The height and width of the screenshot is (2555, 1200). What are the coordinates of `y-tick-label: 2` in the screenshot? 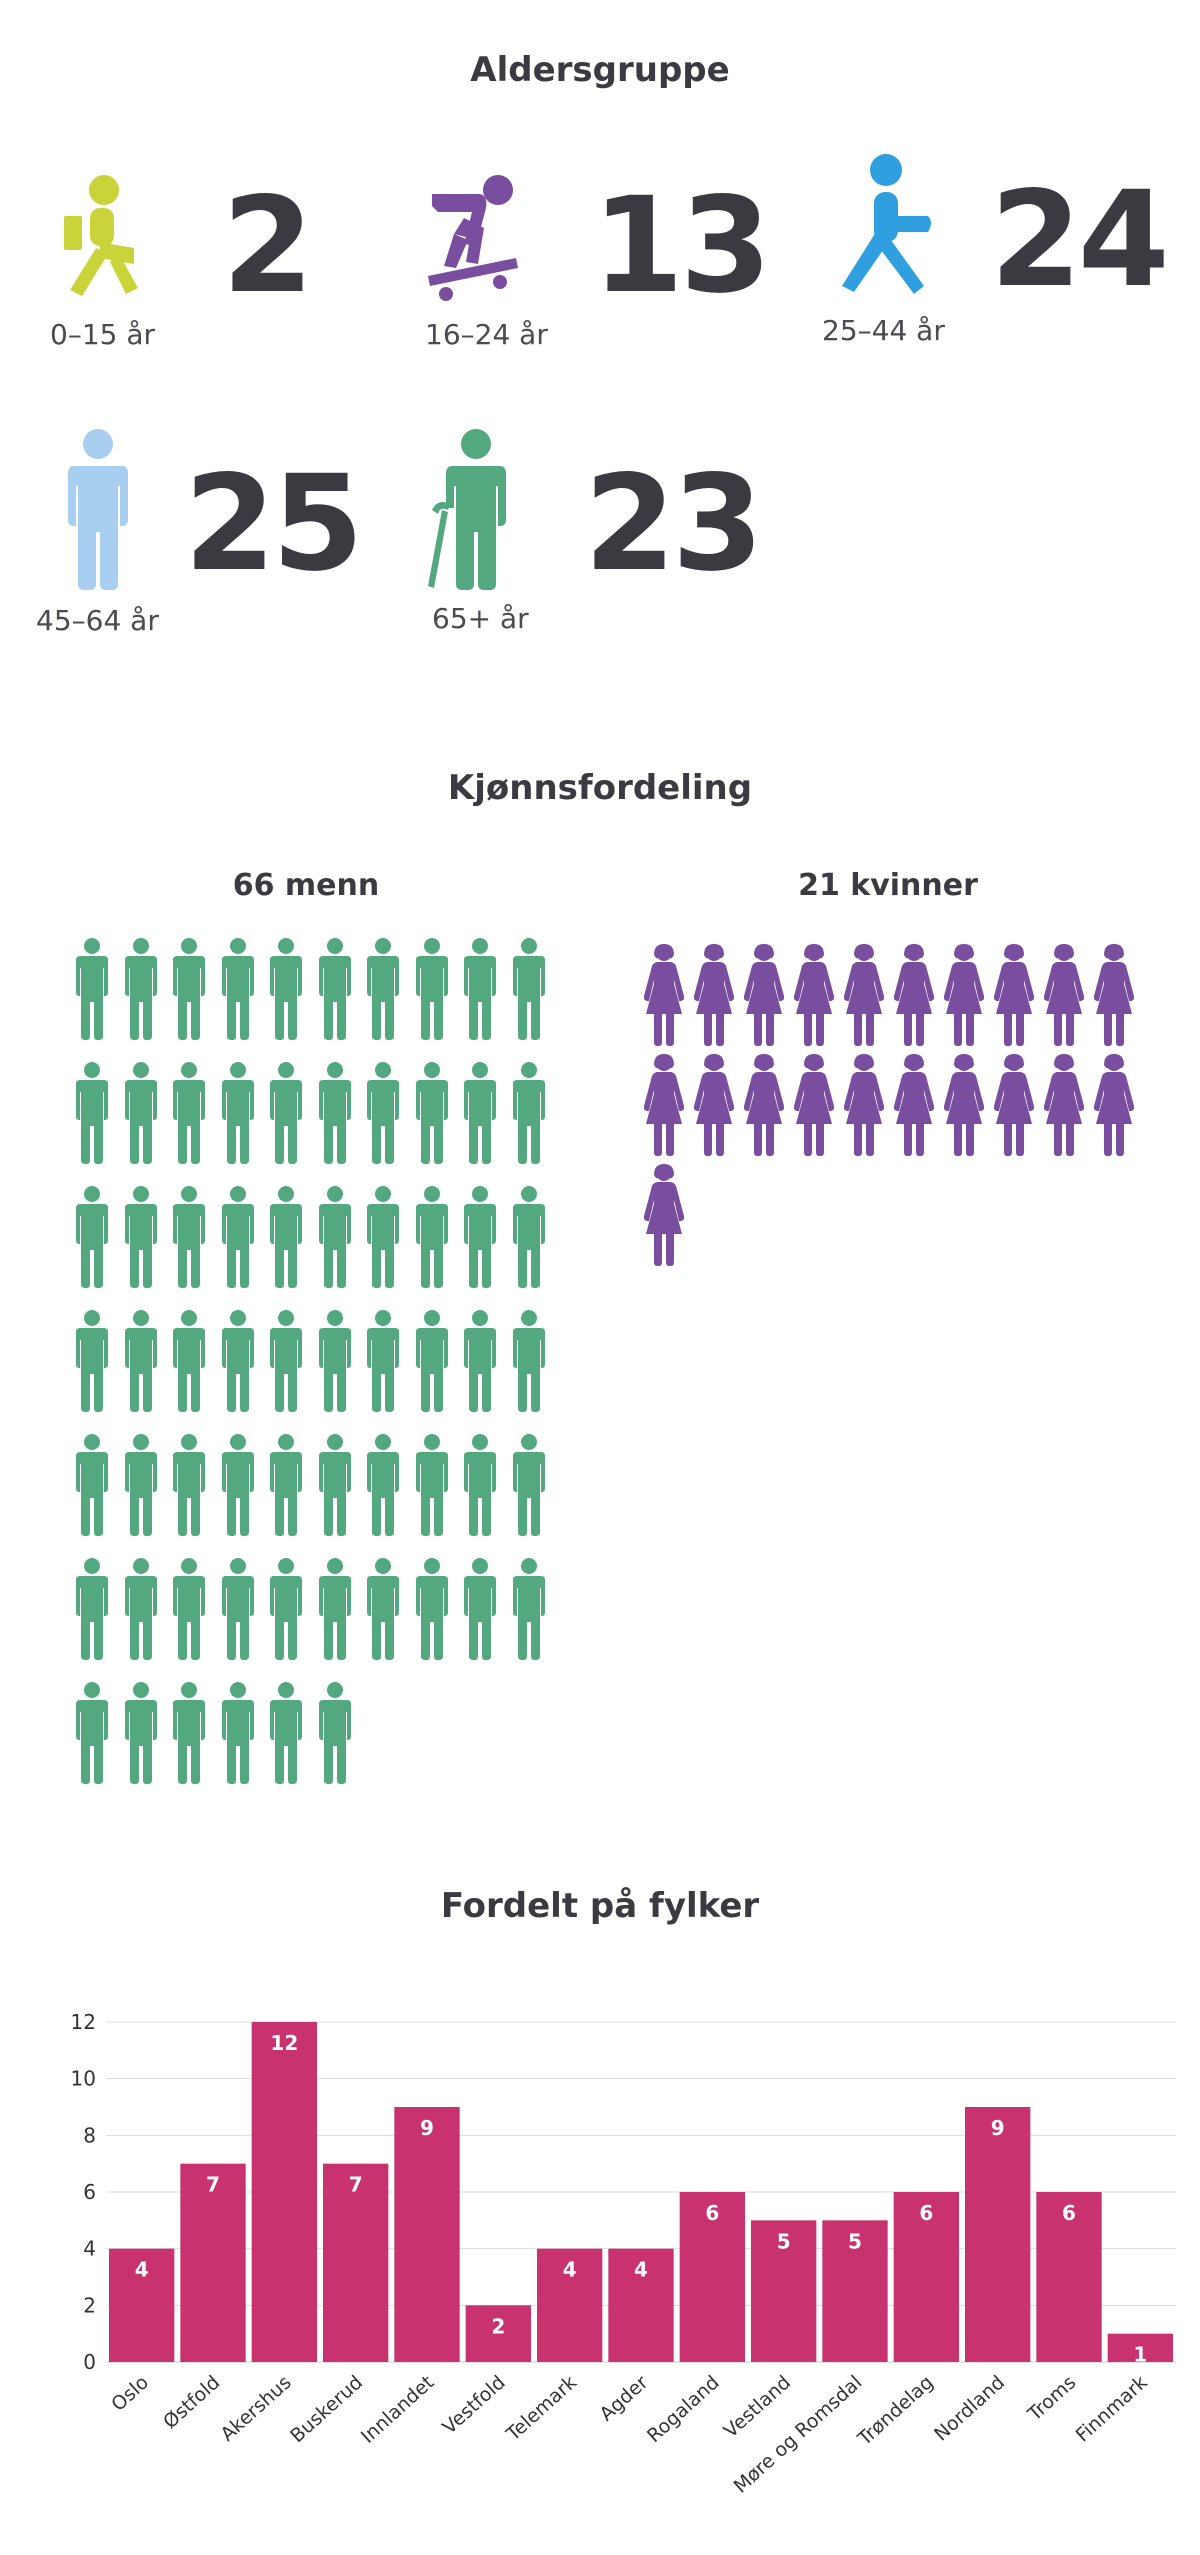 It's located at (89, 2305).